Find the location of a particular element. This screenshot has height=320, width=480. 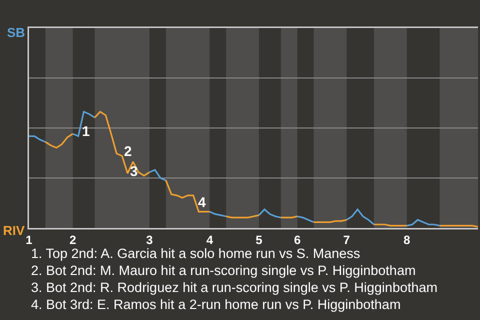

text: 3. Bot 2nd: R. Rodriguez hit a run-scoring single vs P. Higginbotham is located at coordinates (234, 287).